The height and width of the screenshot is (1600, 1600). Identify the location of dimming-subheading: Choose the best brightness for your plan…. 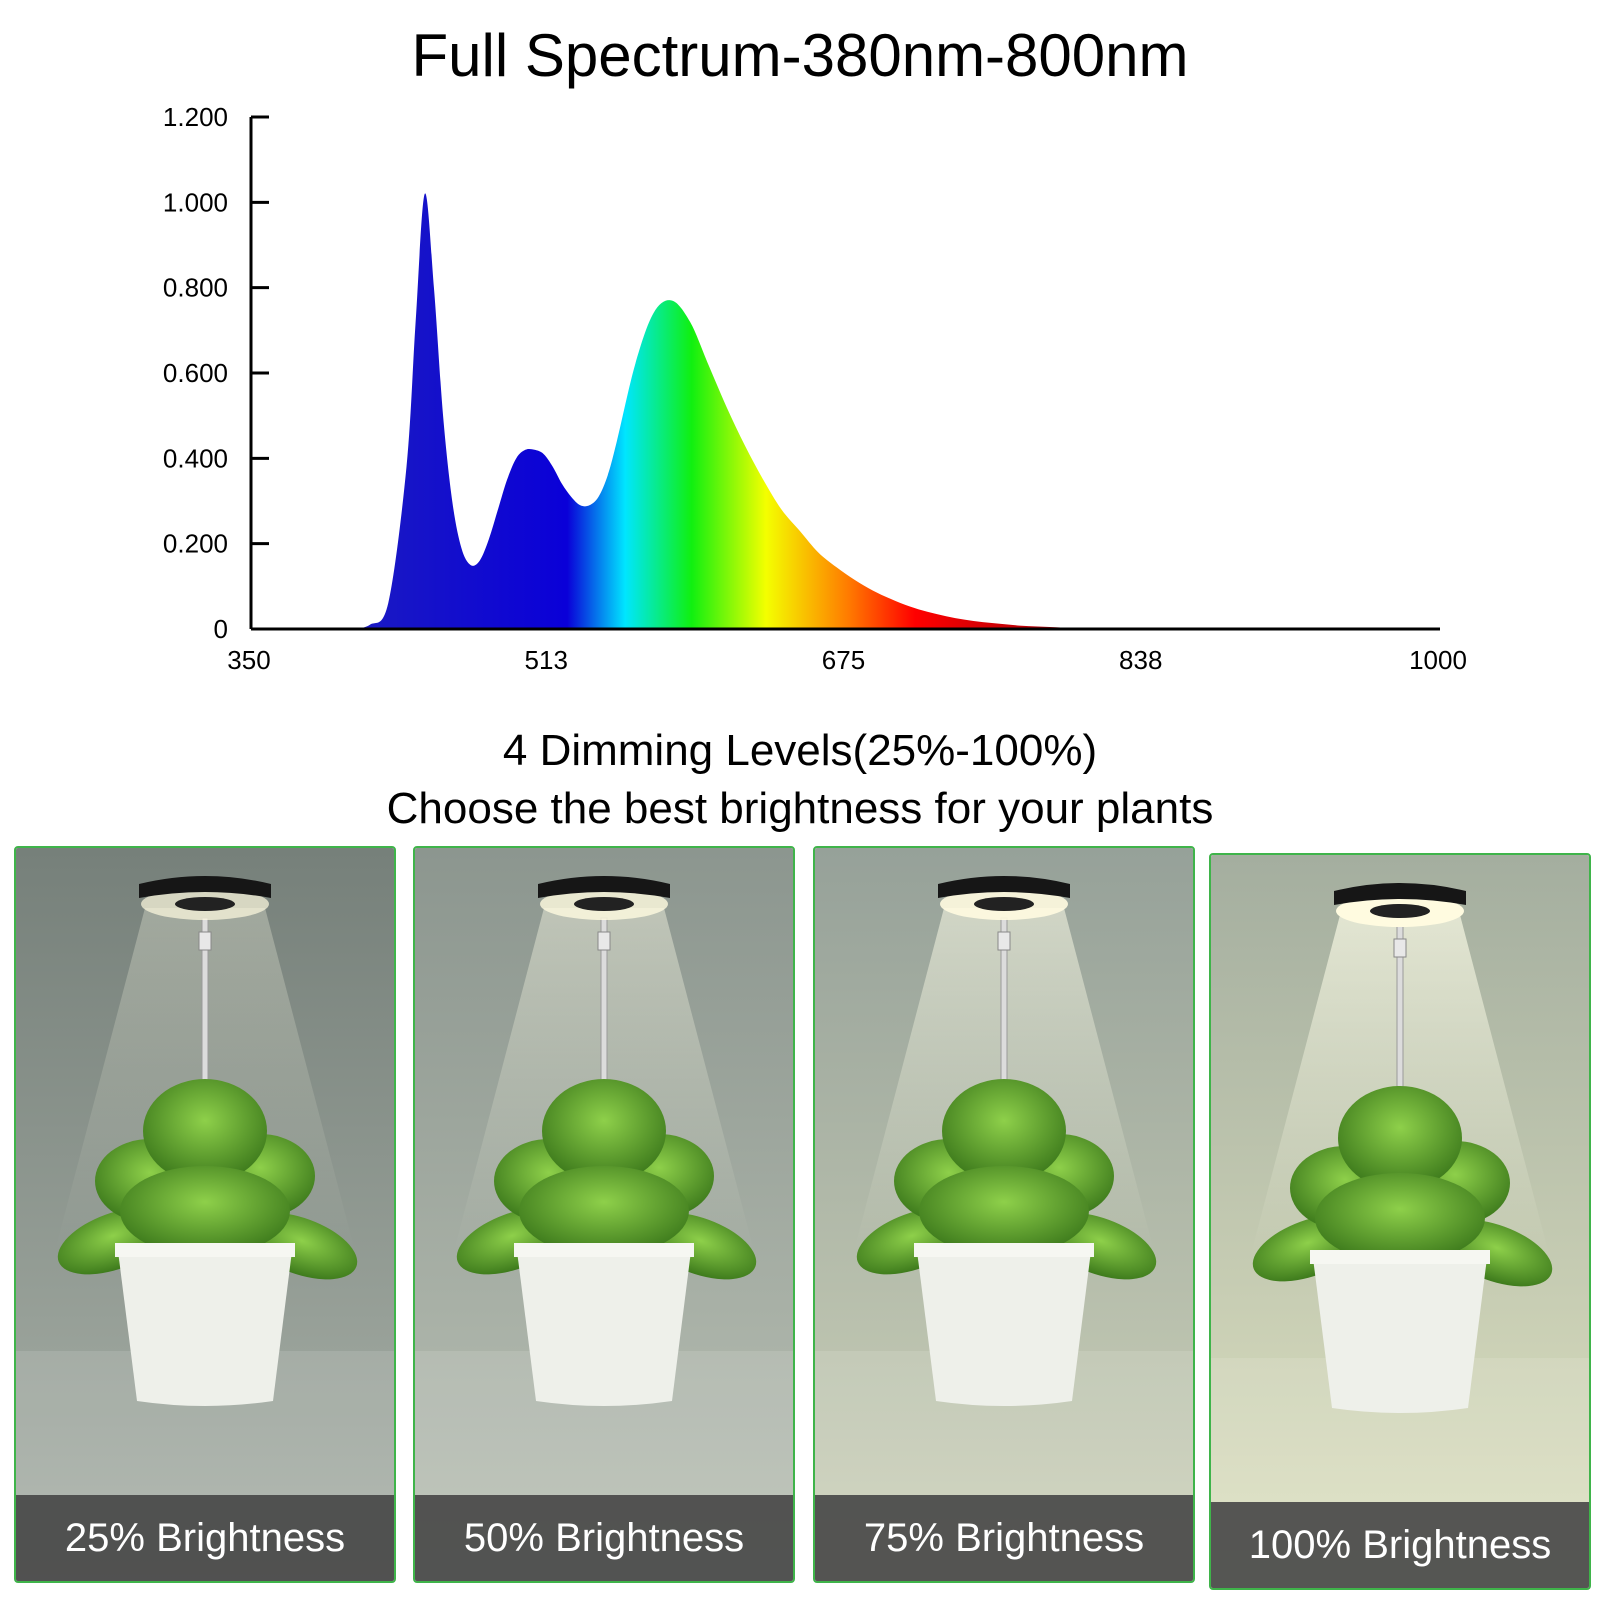
(800, 808).